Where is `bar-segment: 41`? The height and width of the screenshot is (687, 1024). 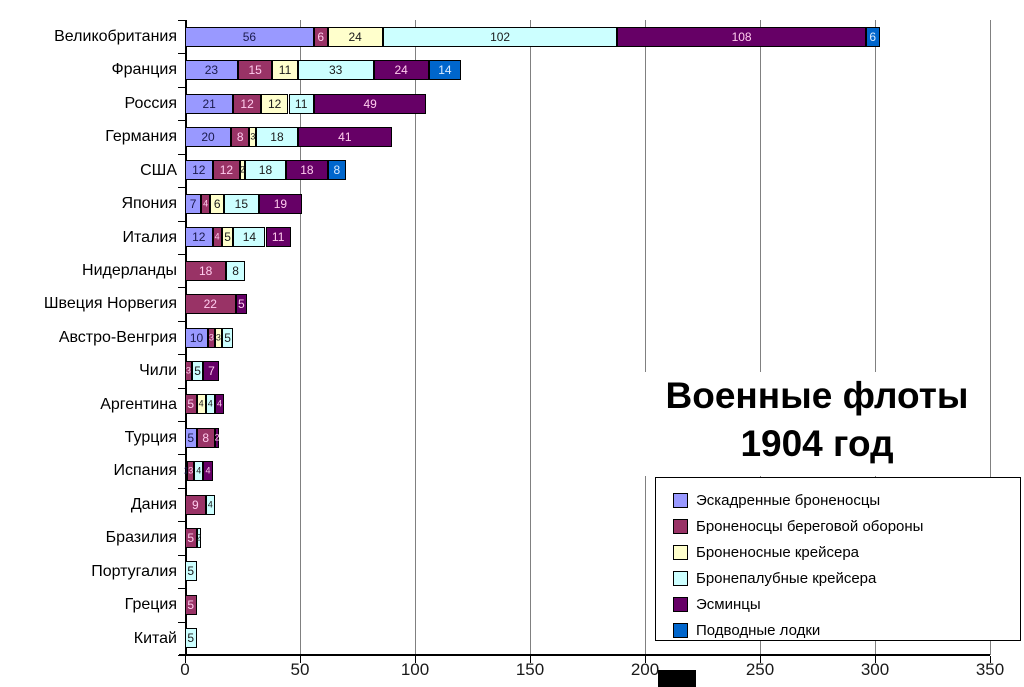 bar-segment: 41 is located at coordinates (344, 136).